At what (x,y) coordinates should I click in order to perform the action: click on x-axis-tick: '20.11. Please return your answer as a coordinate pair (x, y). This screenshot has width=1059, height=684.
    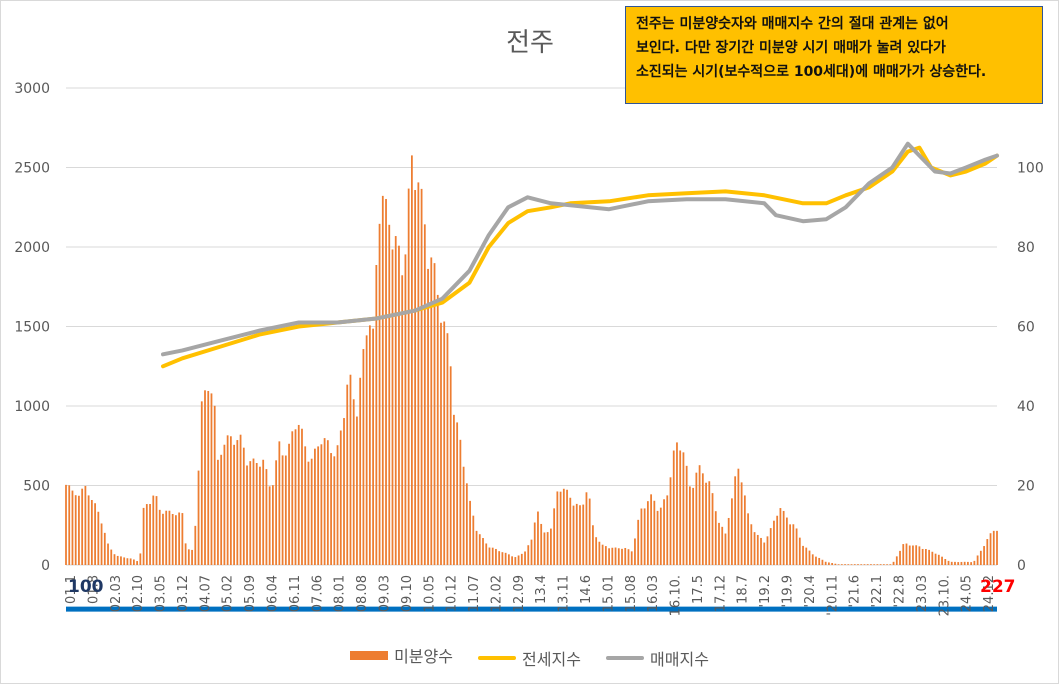
    Looking at the image, I should click on (832, 595).